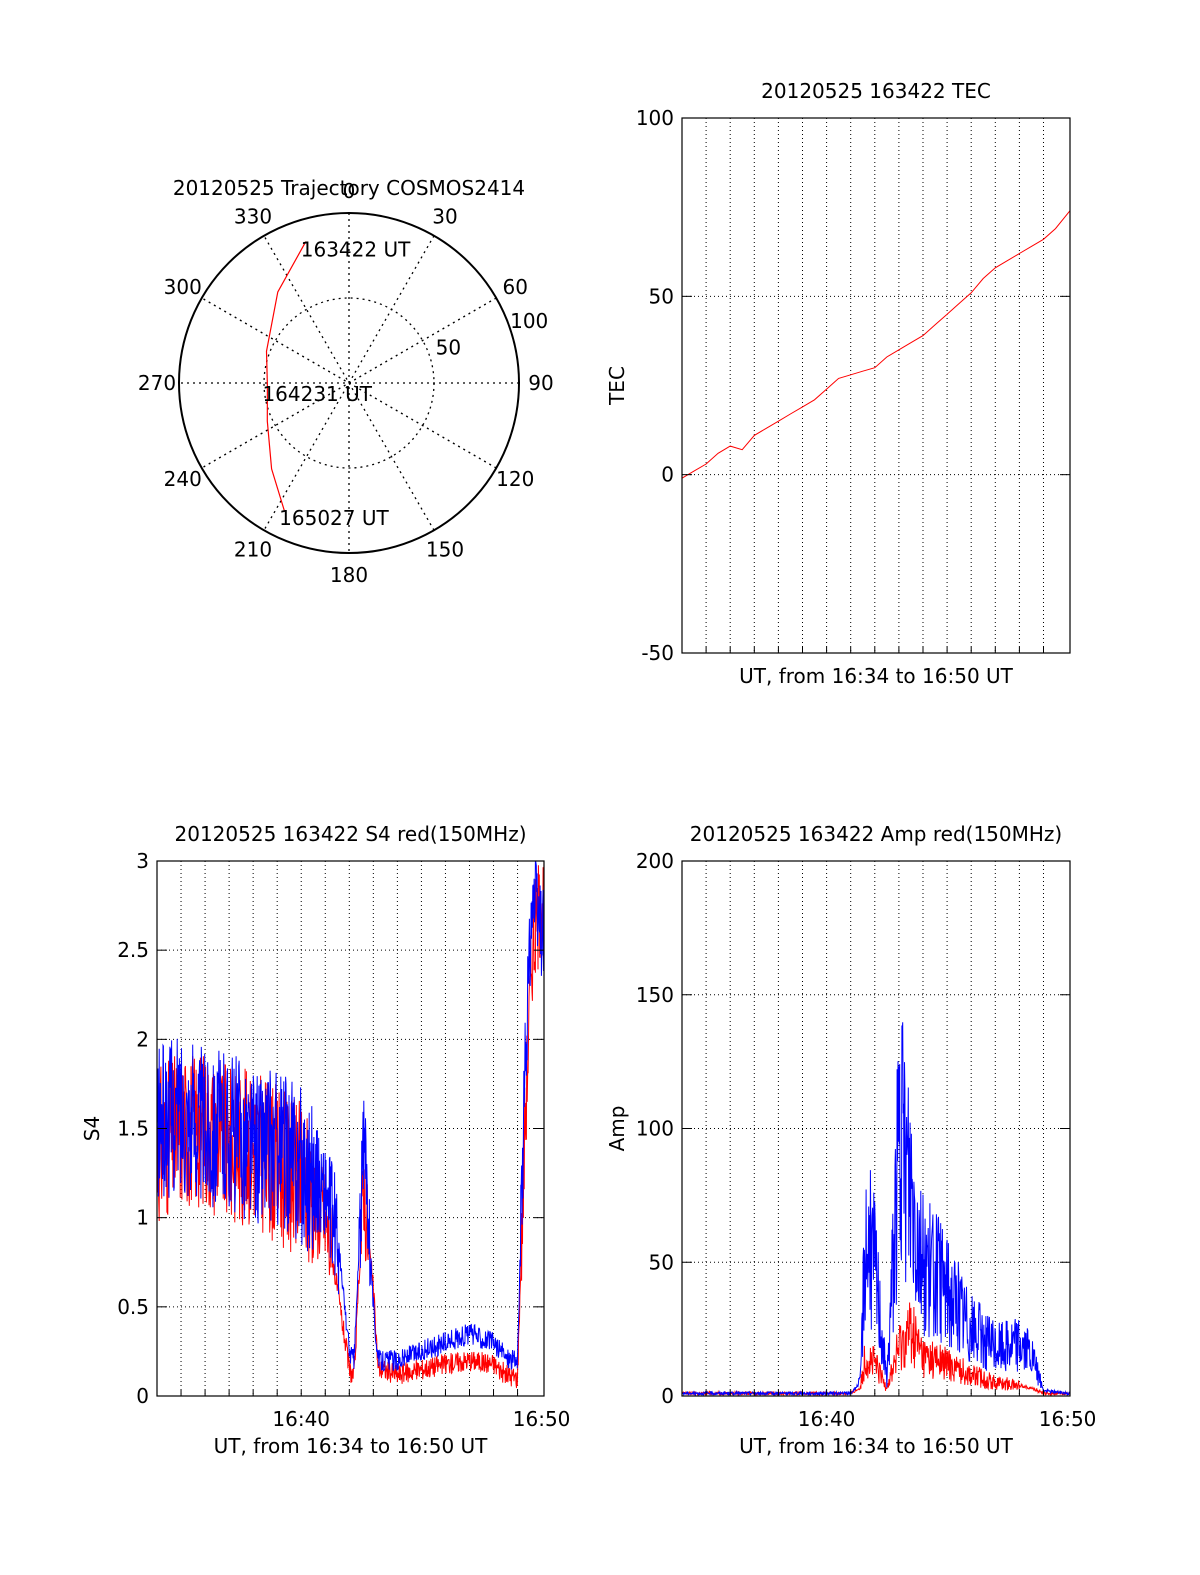 The width and height of the screenshot is (1200, 1575). I want to click on y-axis-label: TEC, so click(617, 386).